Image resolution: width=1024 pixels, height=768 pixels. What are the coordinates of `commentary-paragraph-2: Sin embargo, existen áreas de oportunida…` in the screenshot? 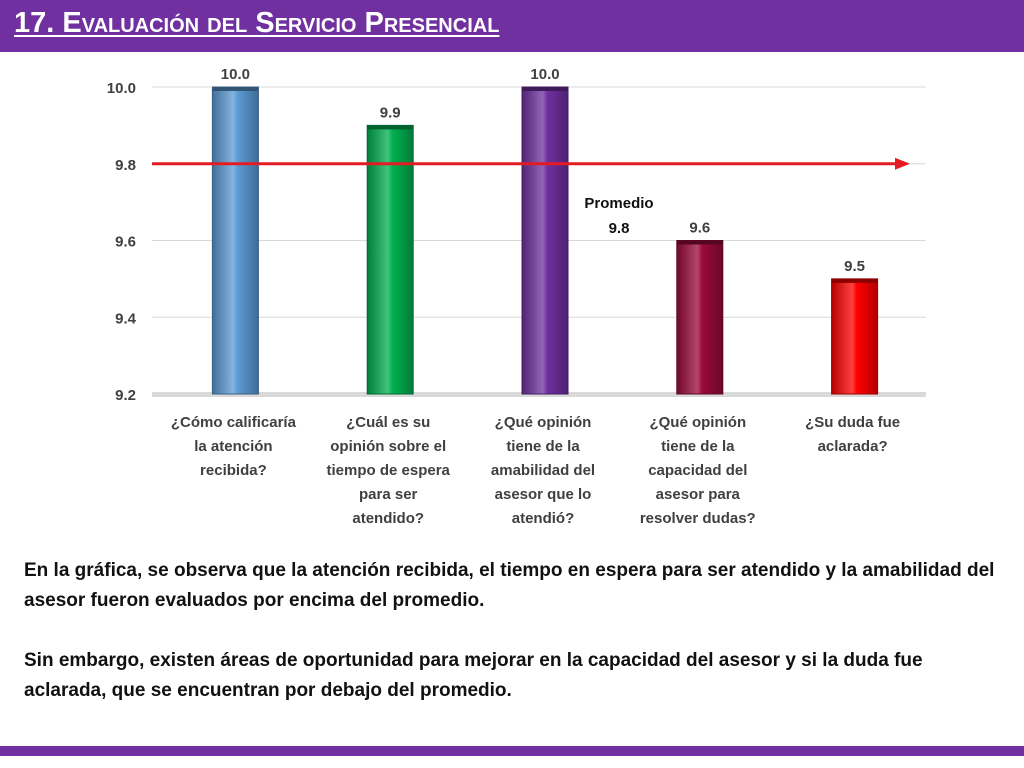 It's located at (473, 675).